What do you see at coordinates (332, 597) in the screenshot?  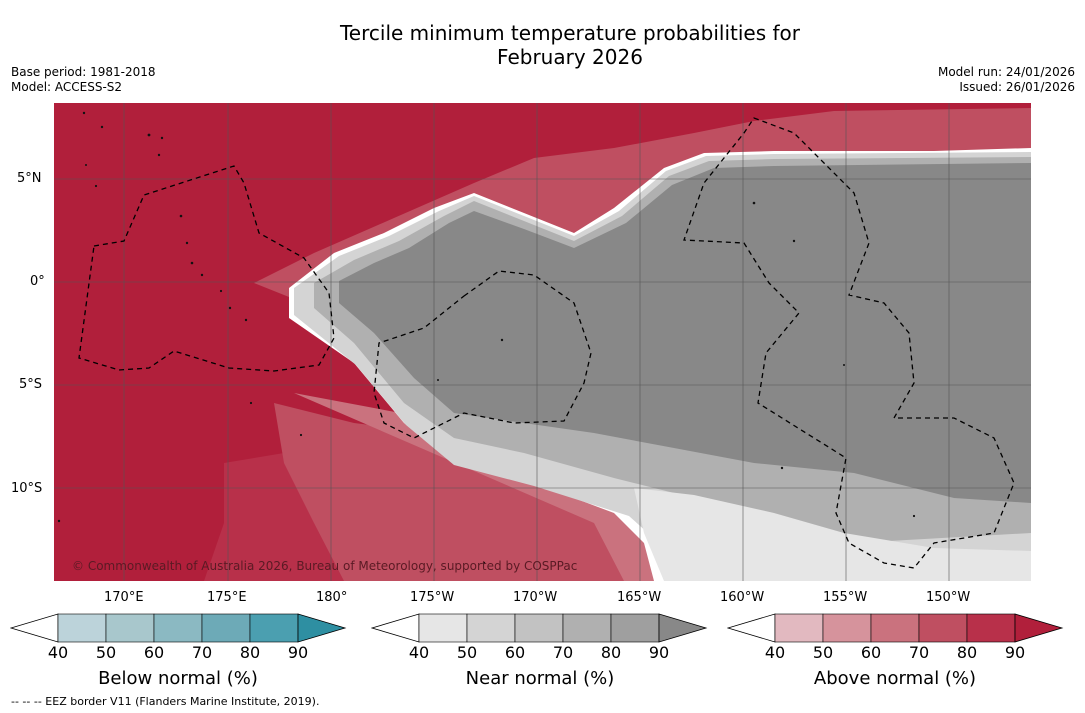 I see `lon-label-180: 180°` at bounding box center [332, 597].